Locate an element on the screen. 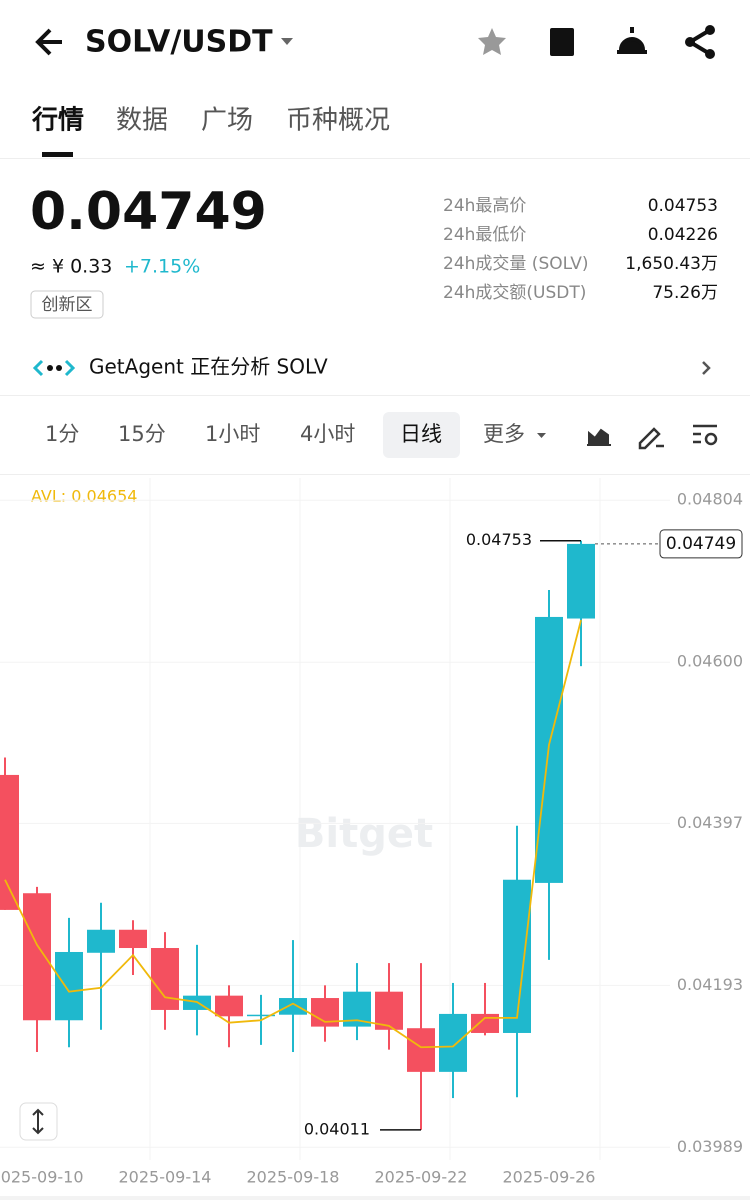  chart-type-icon is located at coordinates (599, 437).